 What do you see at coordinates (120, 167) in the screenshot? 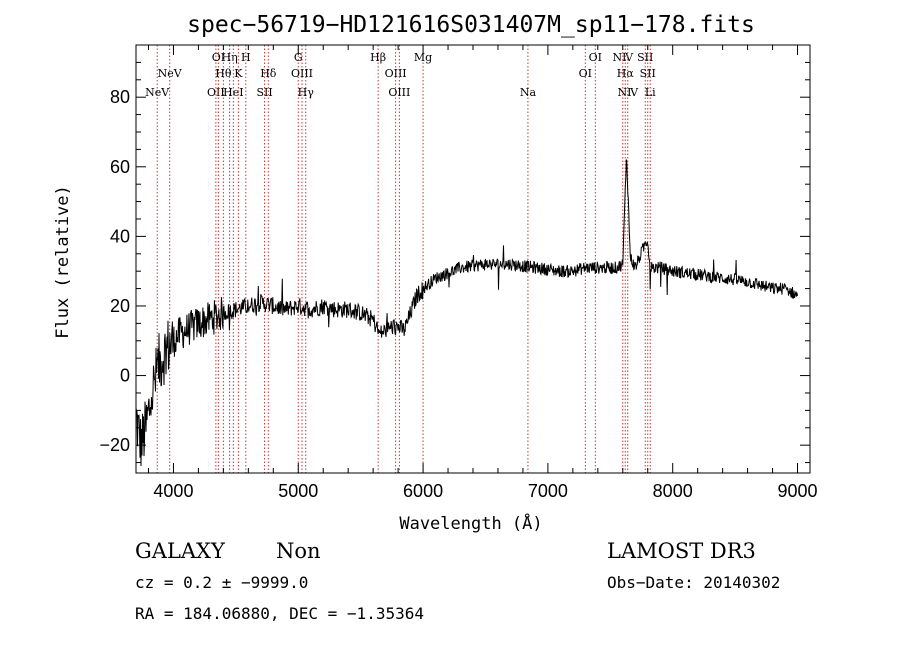
I see `y-tick-label: 60` at bounding box center [120, 167].